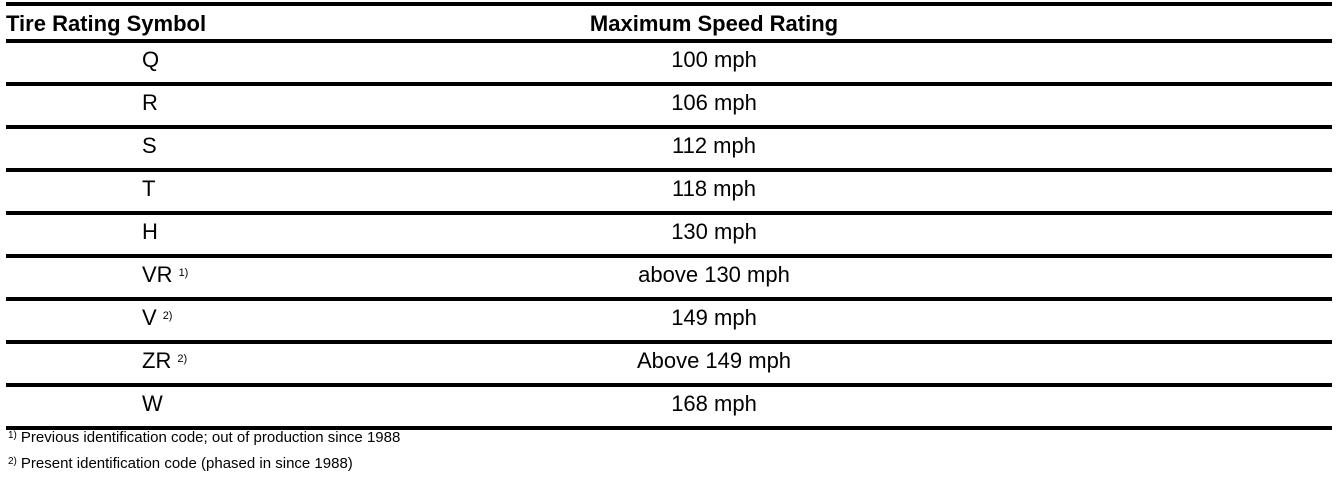 The image size is (1344, 498). What do you see at coordinates (201, 144) in the screenshot?
I see `symbol-cell: S` at bounding box center [201, 144].